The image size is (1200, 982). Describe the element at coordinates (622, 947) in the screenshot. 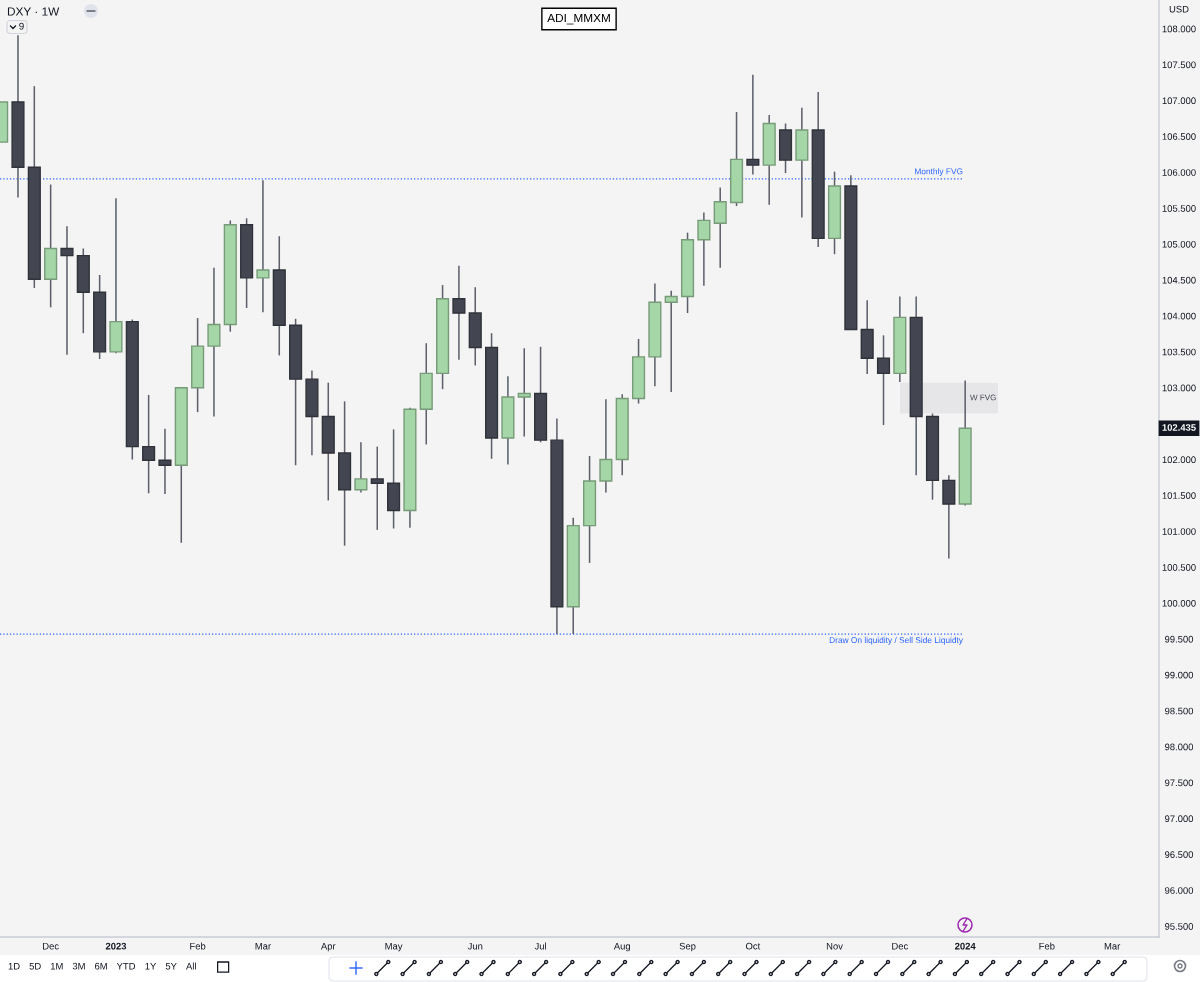

I see `x-tick-label: Aug` at that location.